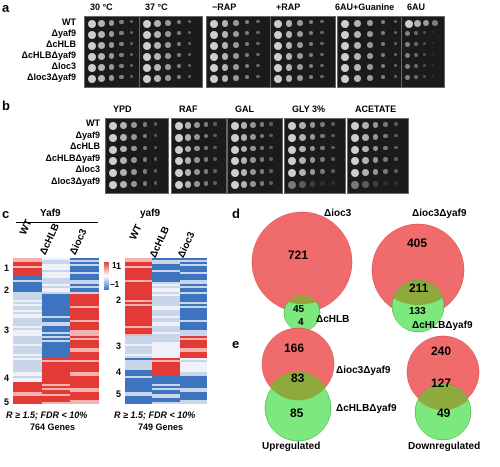  Describe the element at coordinates (115, 284) in the screenshot. I see `colorbar-min: −1` at that location.